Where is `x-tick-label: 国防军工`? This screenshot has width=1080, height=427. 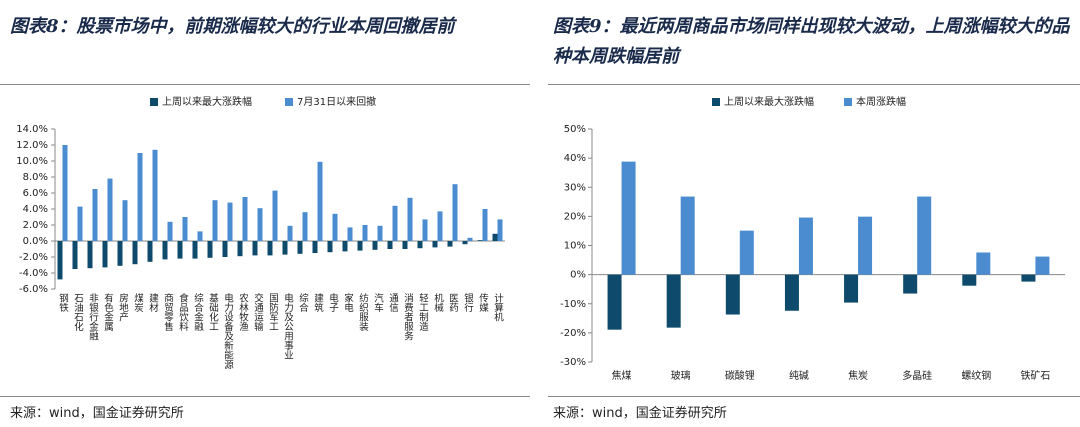
x-tick-label: 国防军工 is located at coordinates (273, 312).